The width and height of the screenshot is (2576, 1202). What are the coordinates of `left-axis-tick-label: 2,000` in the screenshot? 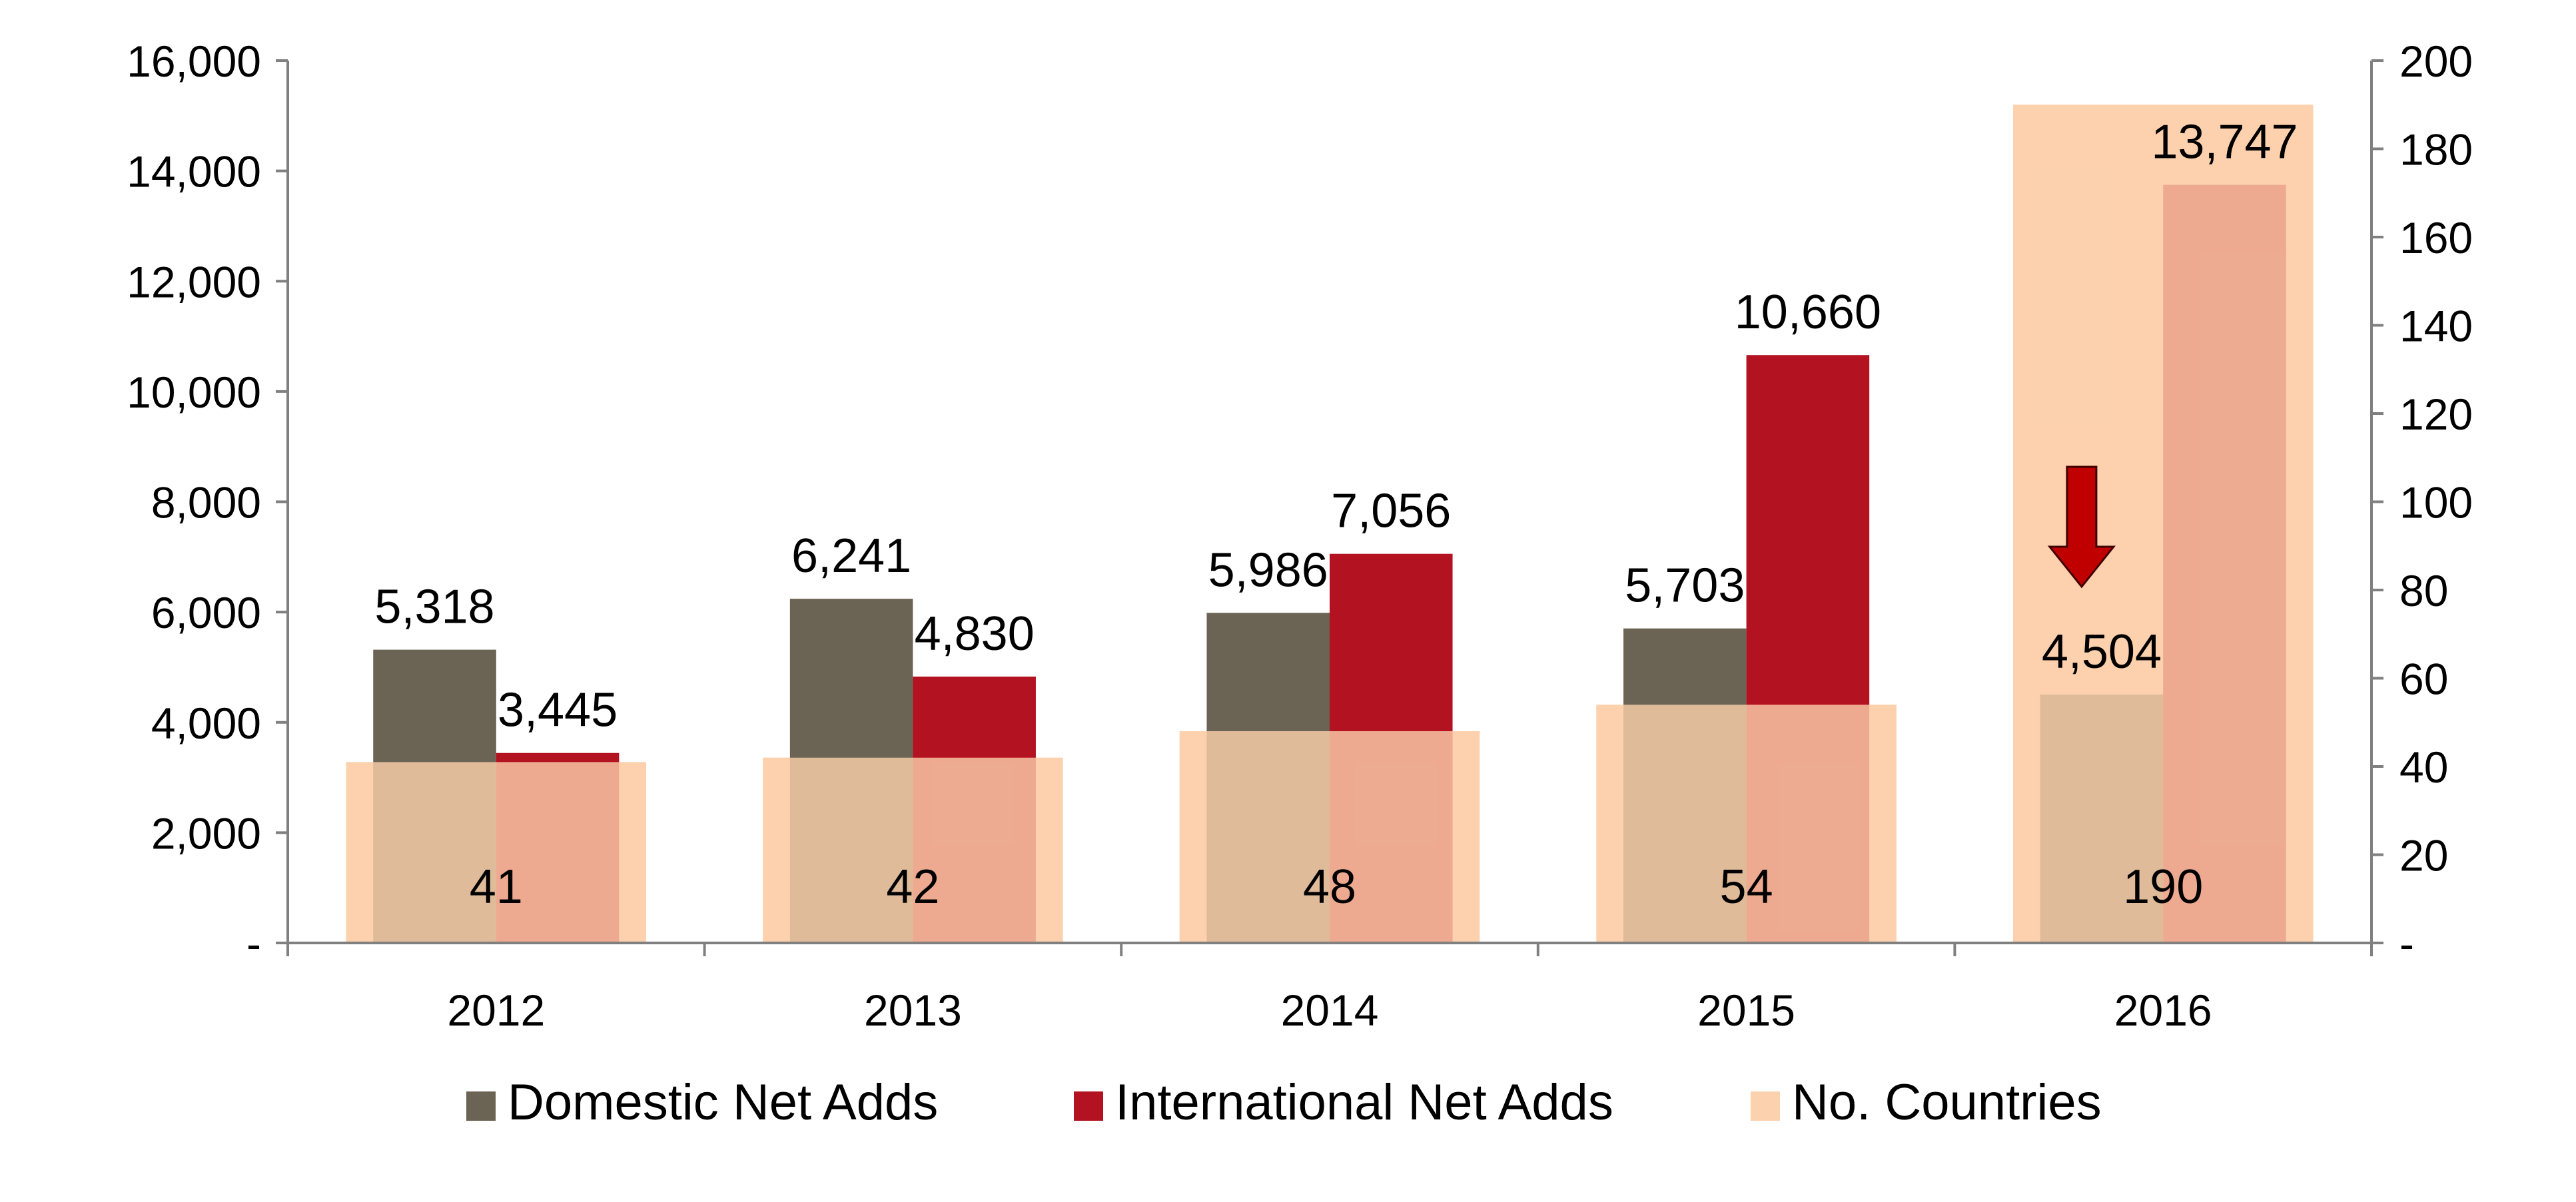 It's located at (206, 833).